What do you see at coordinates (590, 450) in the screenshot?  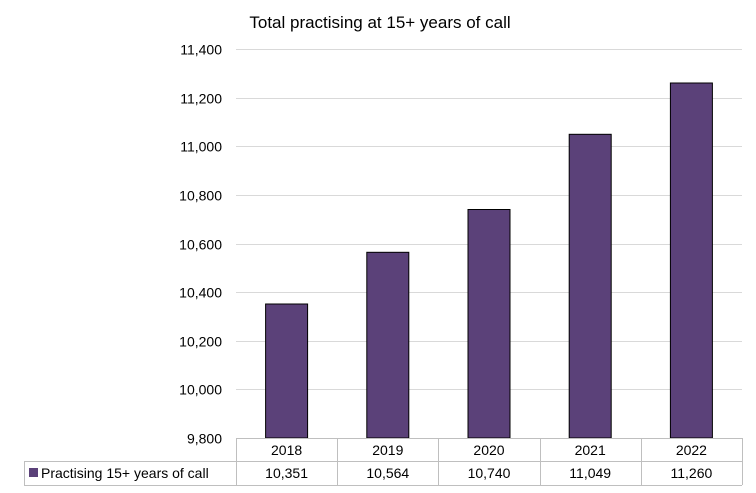 I see `x-tick-label: 2021` at bounding box center [590, 450].